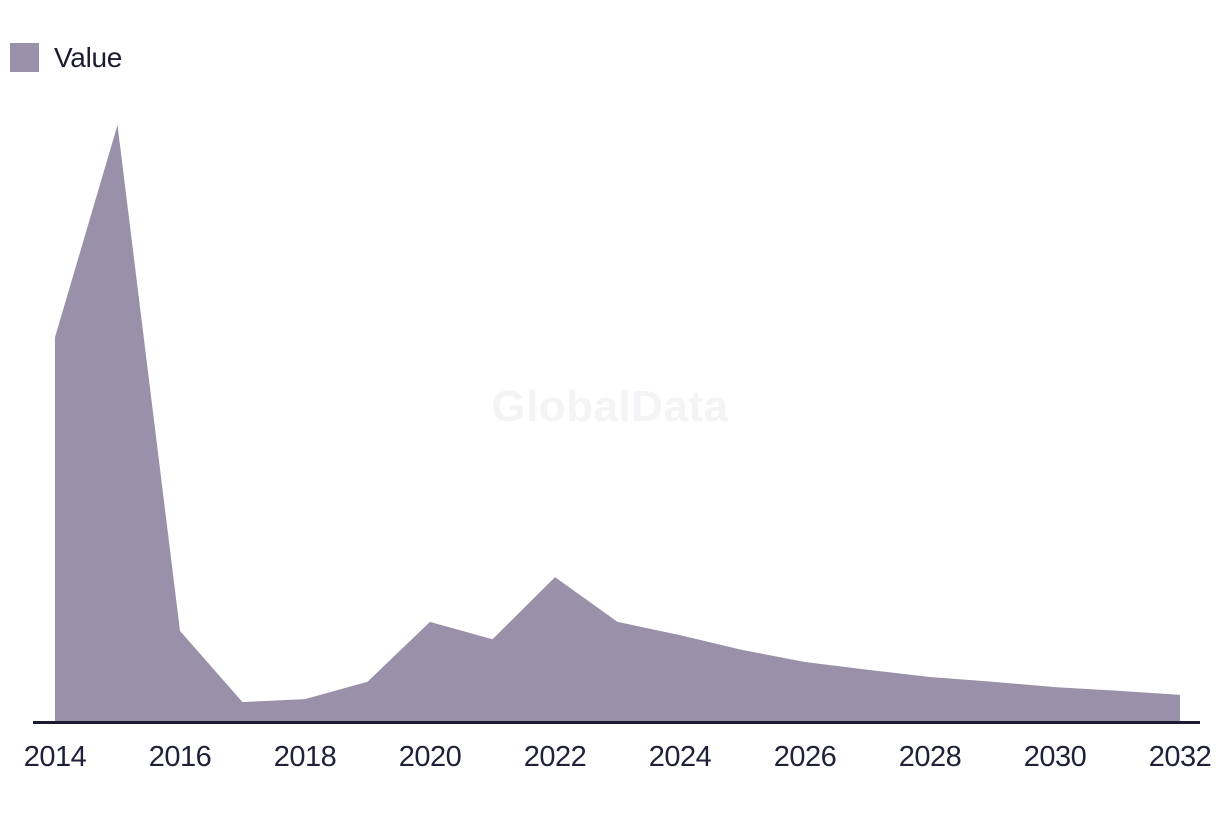 The height and width of the screenshot is (816, 1220). Describe the element at coordinates (930, 757) in the screenshot. I see `x-axis-tick-label: 2028` at that location.